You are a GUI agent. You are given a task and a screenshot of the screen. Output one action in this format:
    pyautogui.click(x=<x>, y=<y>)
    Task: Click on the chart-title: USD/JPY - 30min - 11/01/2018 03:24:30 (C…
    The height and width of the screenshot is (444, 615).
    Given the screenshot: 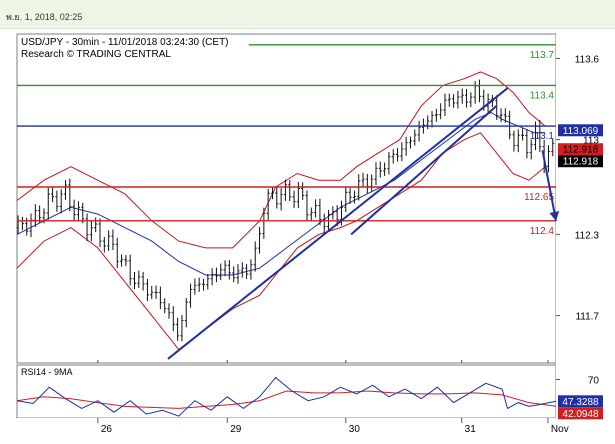 What is the action you would take?
    pyautogui.click(x=125, y=42)
    